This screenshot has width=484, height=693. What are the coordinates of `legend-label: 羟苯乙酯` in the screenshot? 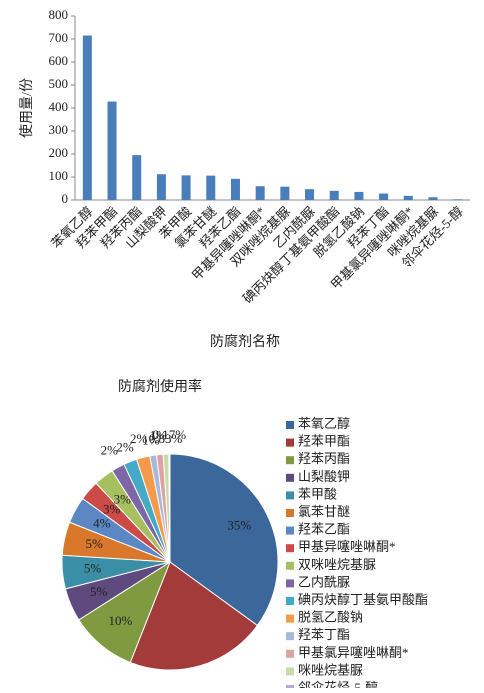 It's located at (324, 529).